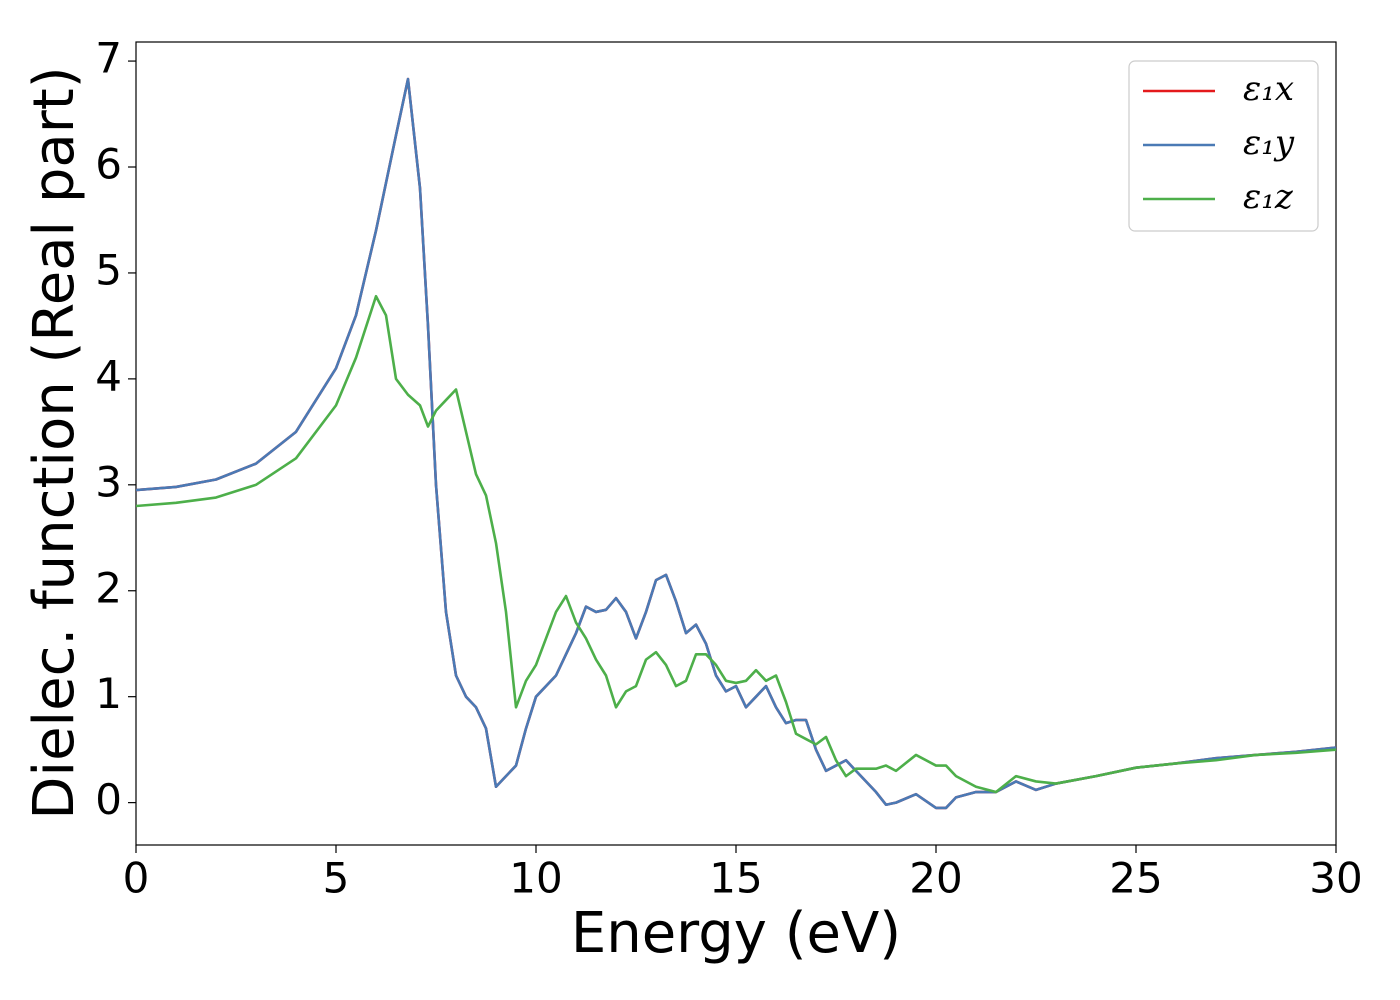  I want to click on y-tick-label: 2, so click(108, 587).